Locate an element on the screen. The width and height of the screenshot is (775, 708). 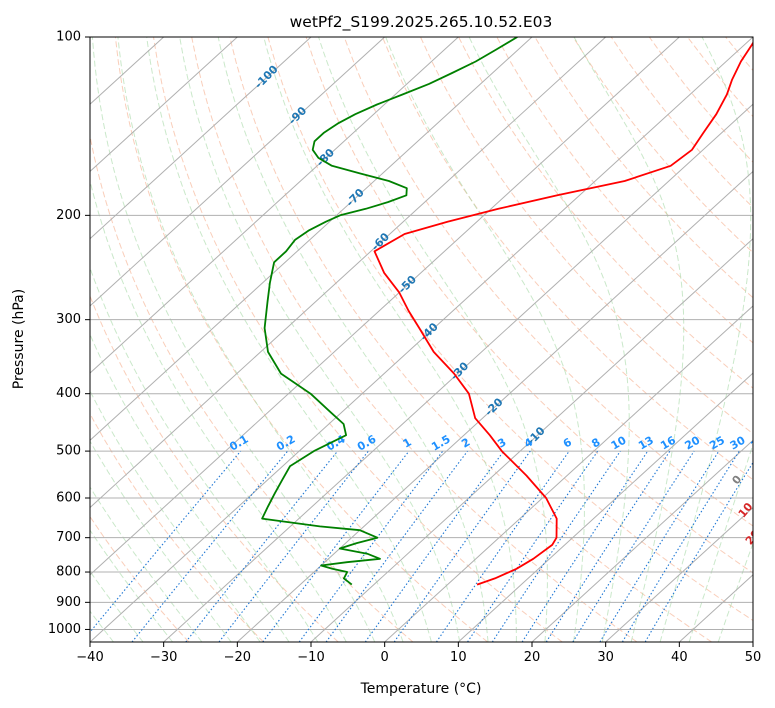
mixing-ratio-annotation: 10 is located at coordinates (619, 442).